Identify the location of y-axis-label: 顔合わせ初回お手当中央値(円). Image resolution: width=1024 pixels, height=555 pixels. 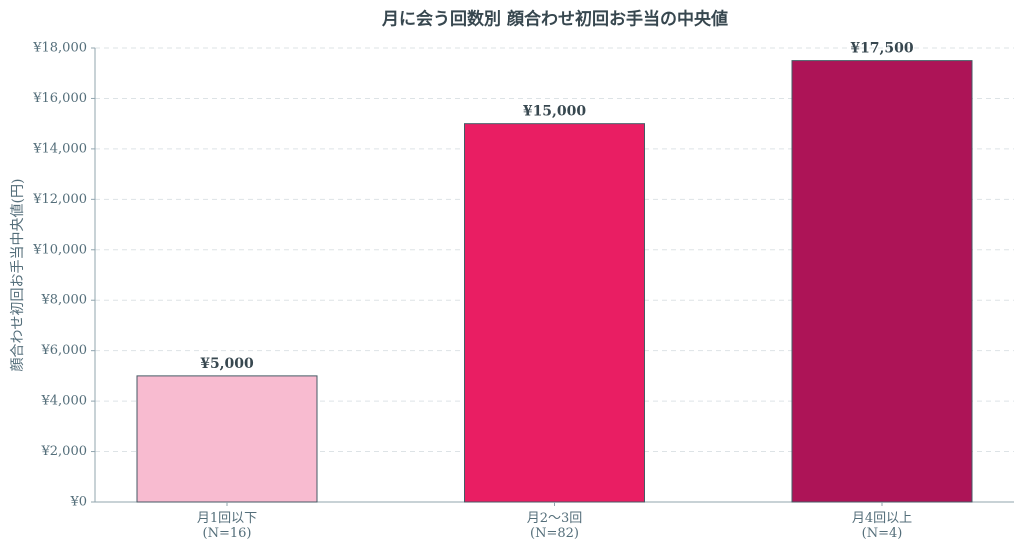
(17, 275).